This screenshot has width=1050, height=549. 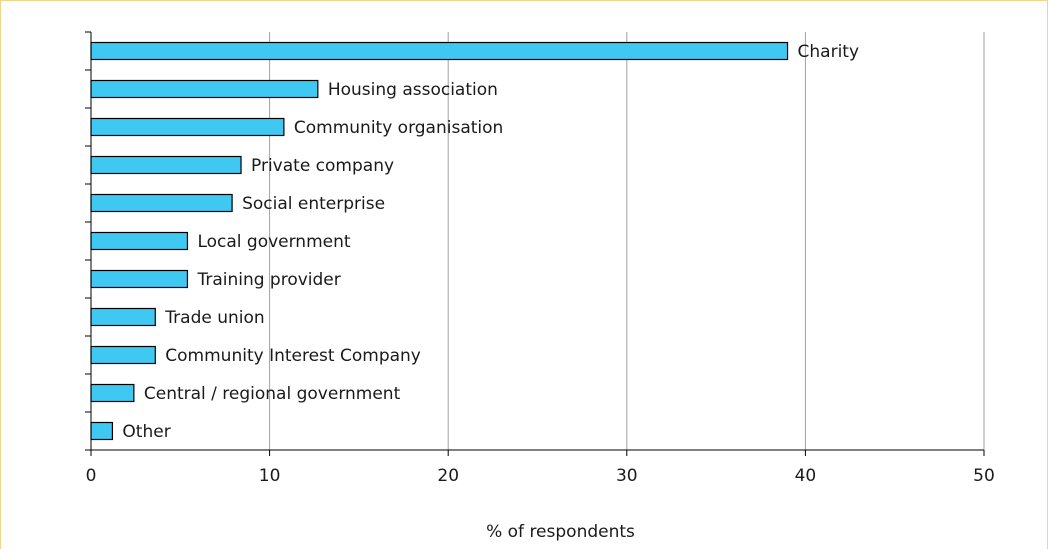 I want to click on x-axis-title: % of respondents, so click(x=560, y=532).